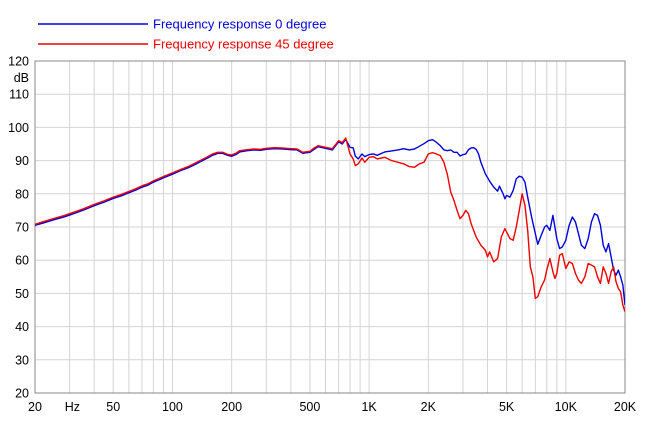 This screenshot has width=650, height=430. What do you see at coordinates (429, 407) in the screenshot?
I see `x-tick-label: 2K` at bounding box center [429, 407].